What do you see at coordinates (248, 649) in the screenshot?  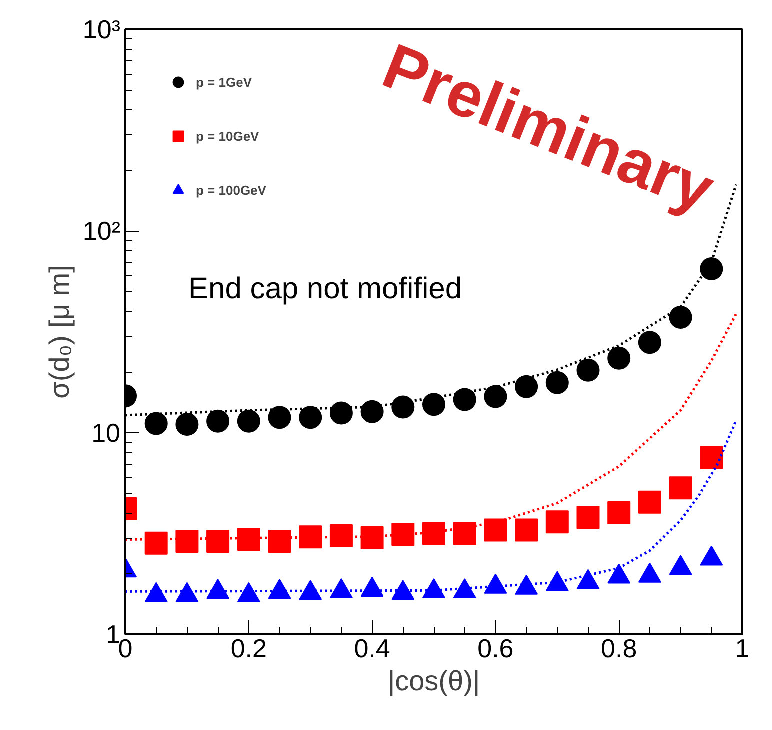 I see `x-tick-label: 0.2` at bounding box center [248, 649].